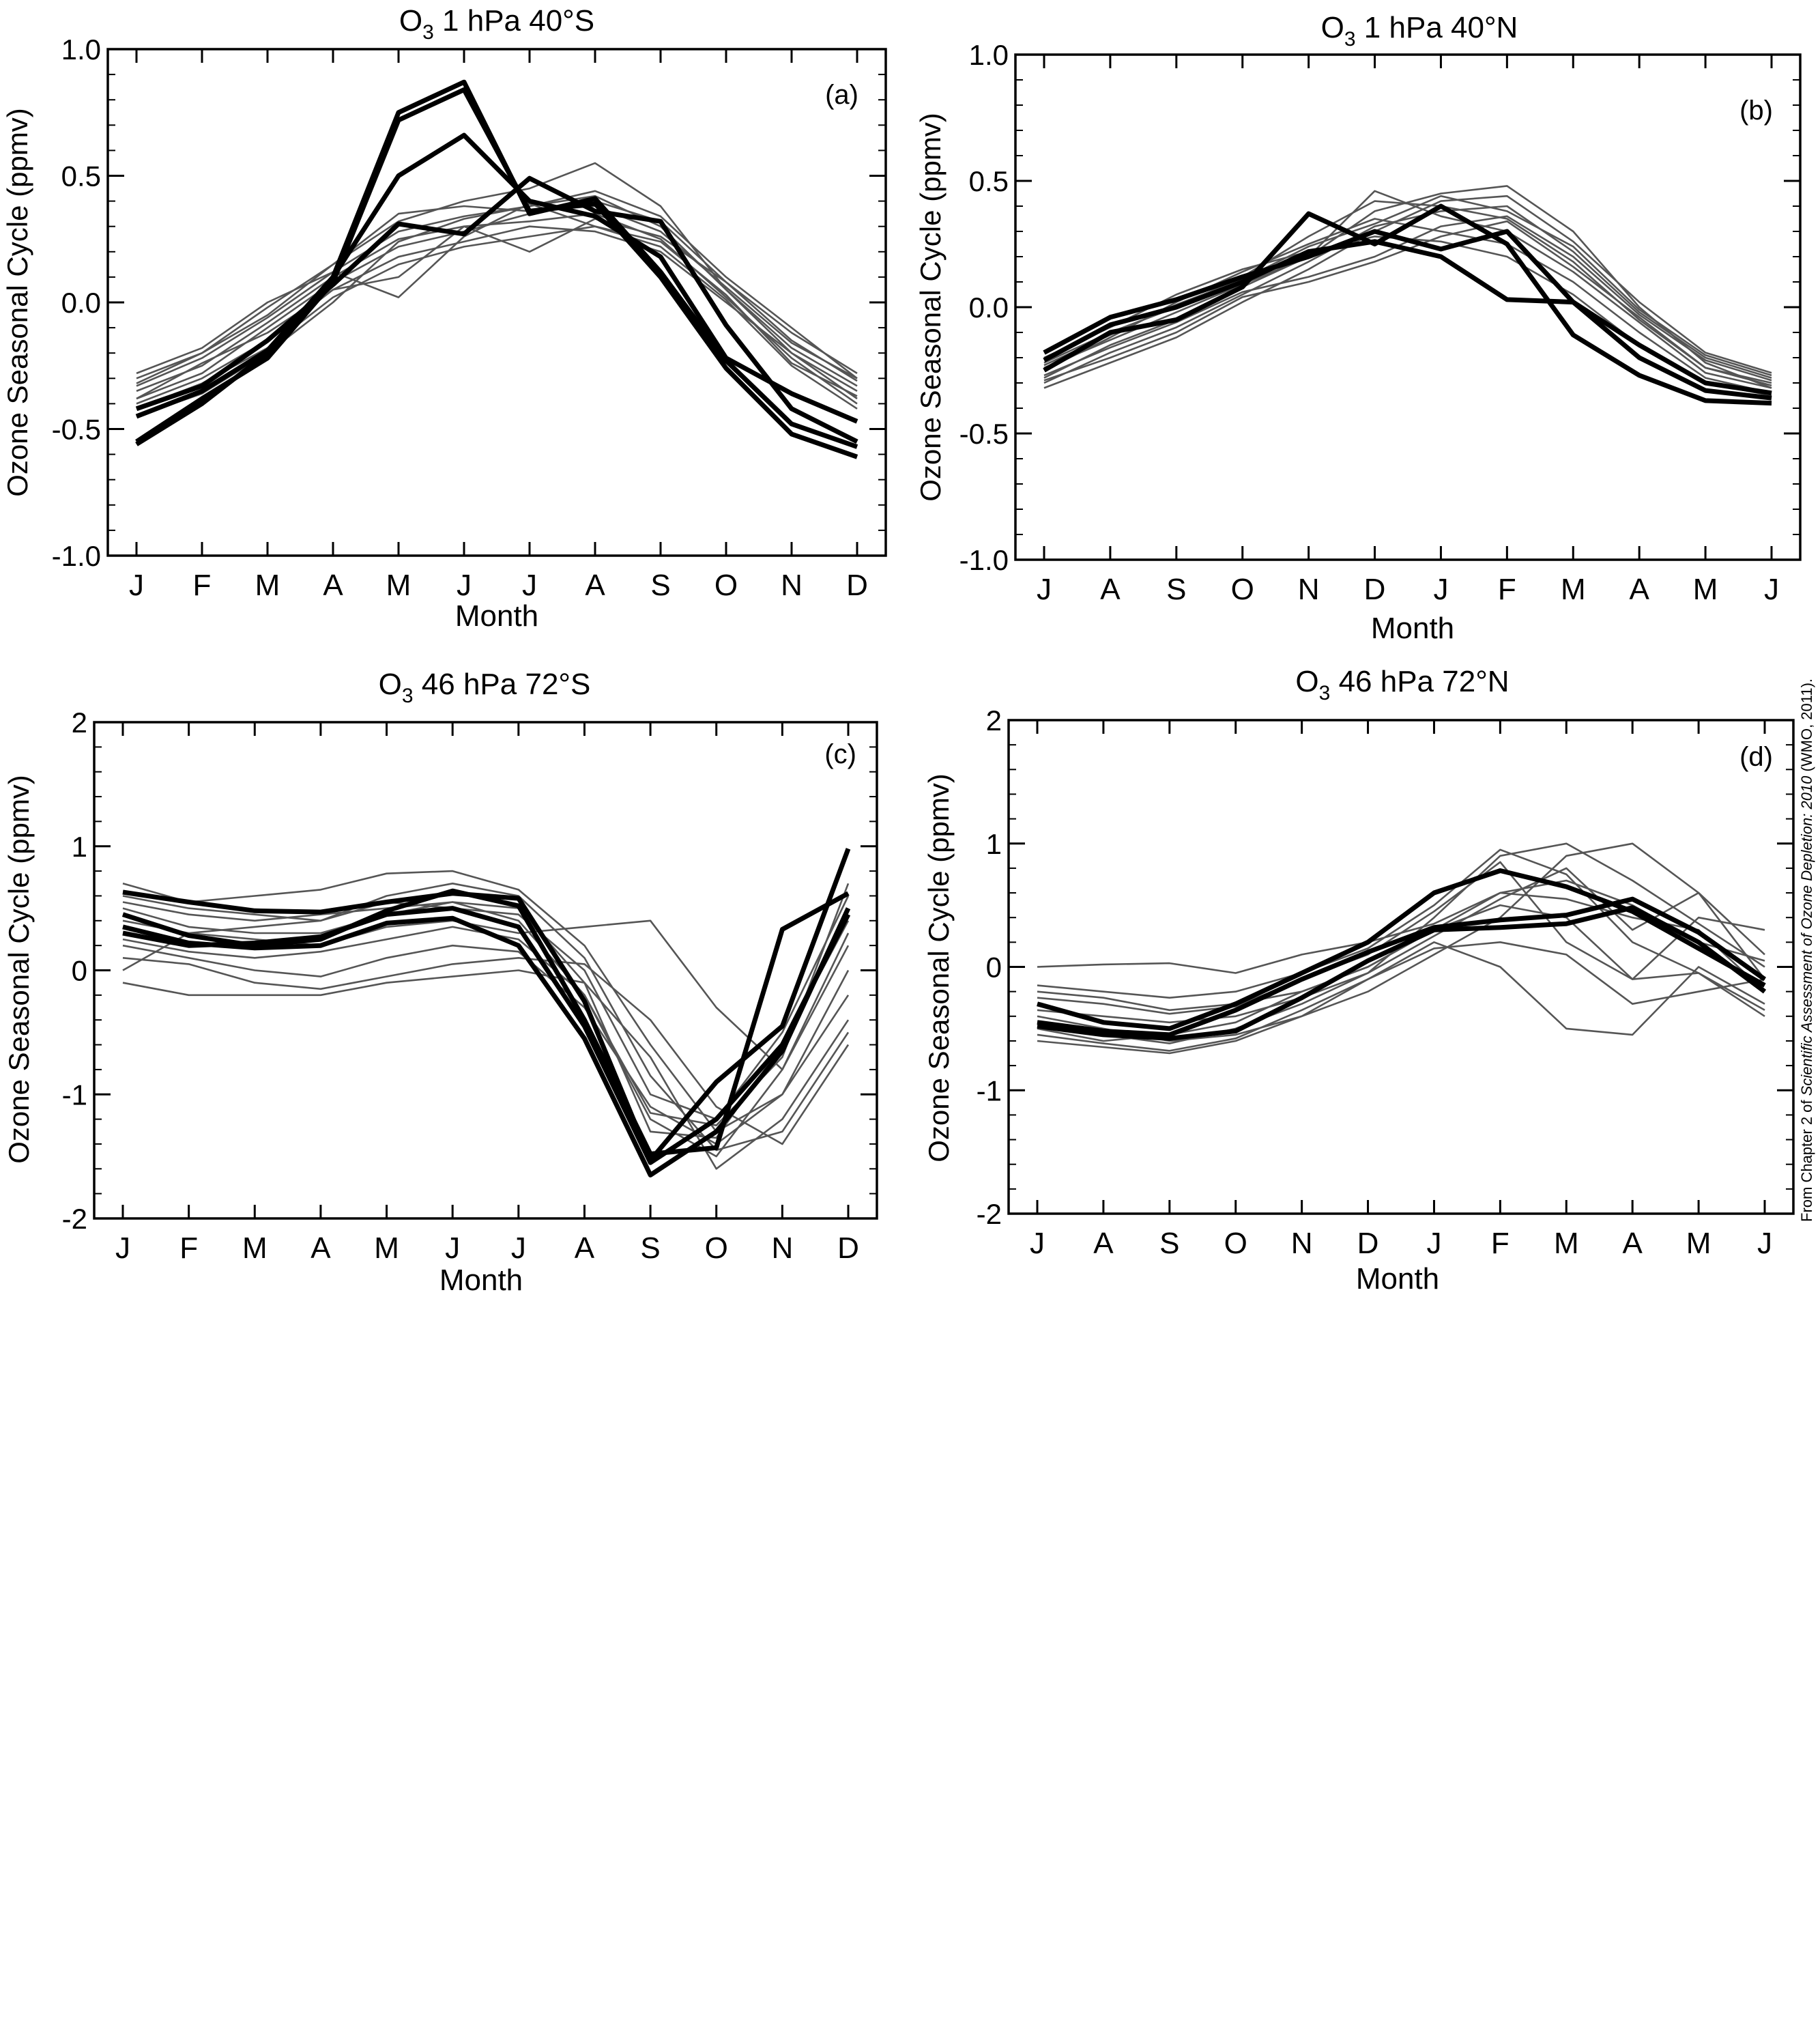 The width and height of the screenshot is (1820, 2028). What do you see at coordinates (989, 55) in the screenshot?
I see `panel-b-y-tick-label: 1.0` at bounding box center [989, 55].